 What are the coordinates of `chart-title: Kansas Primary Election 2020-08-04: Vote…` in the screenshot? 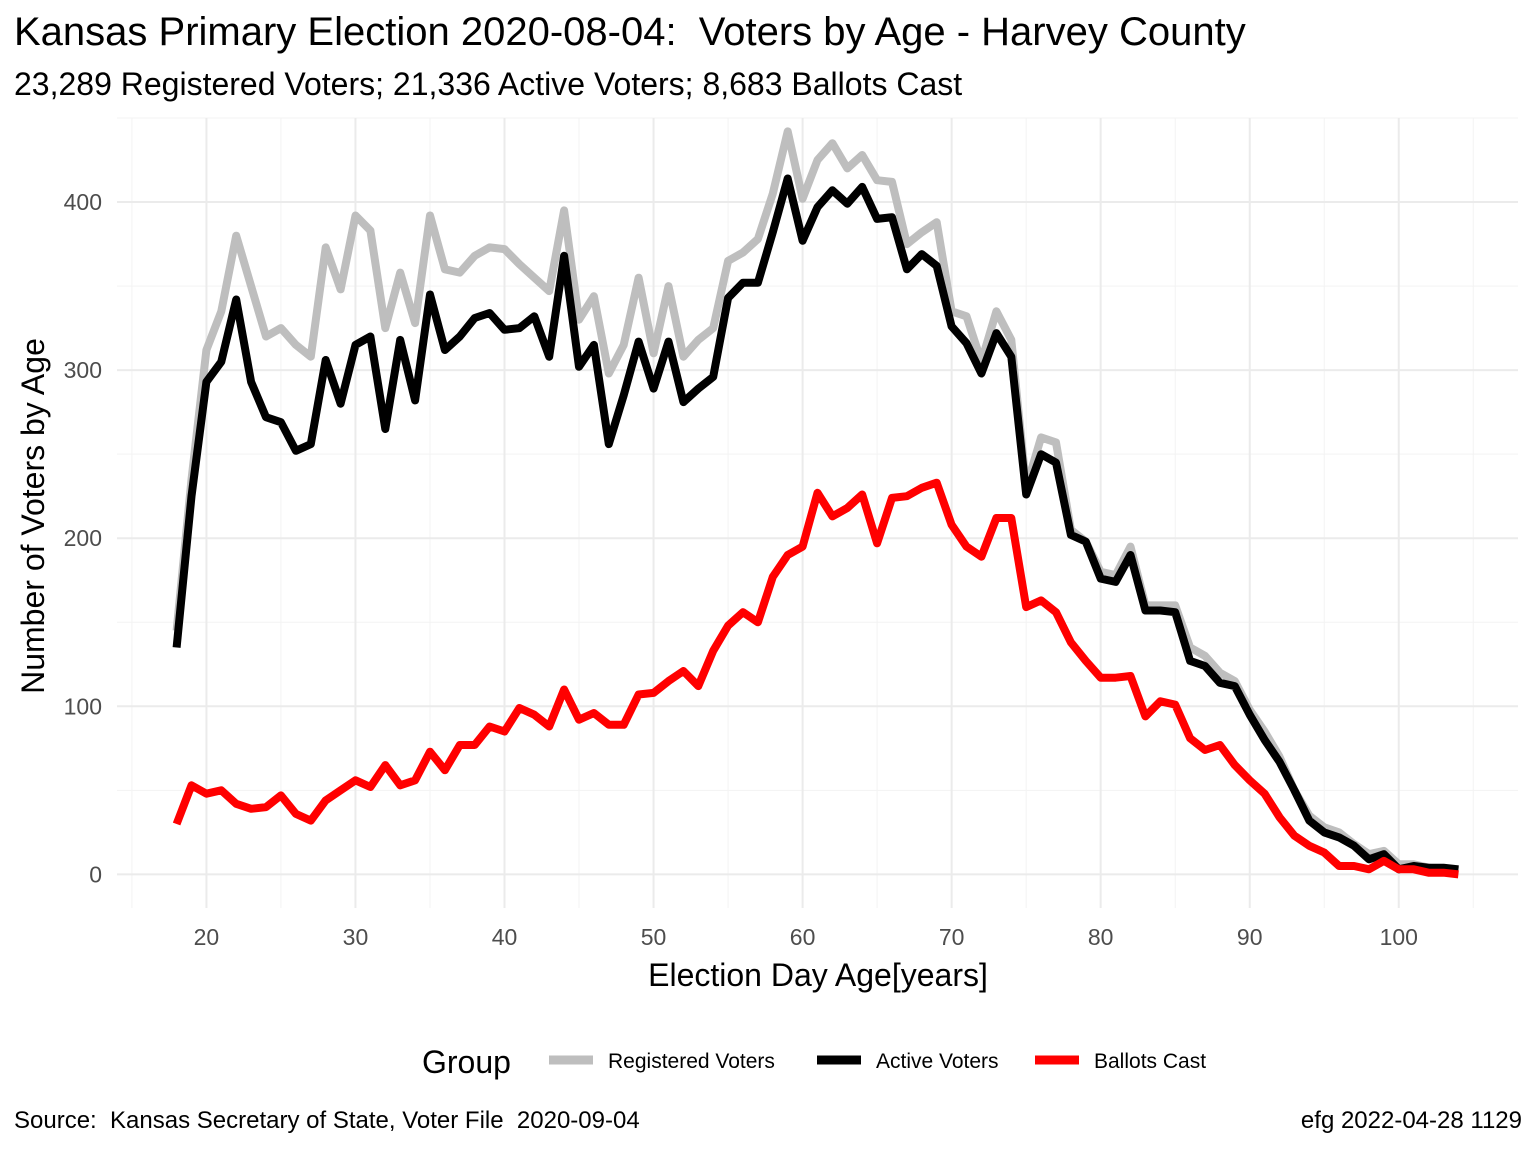 It's located at (630, 32).